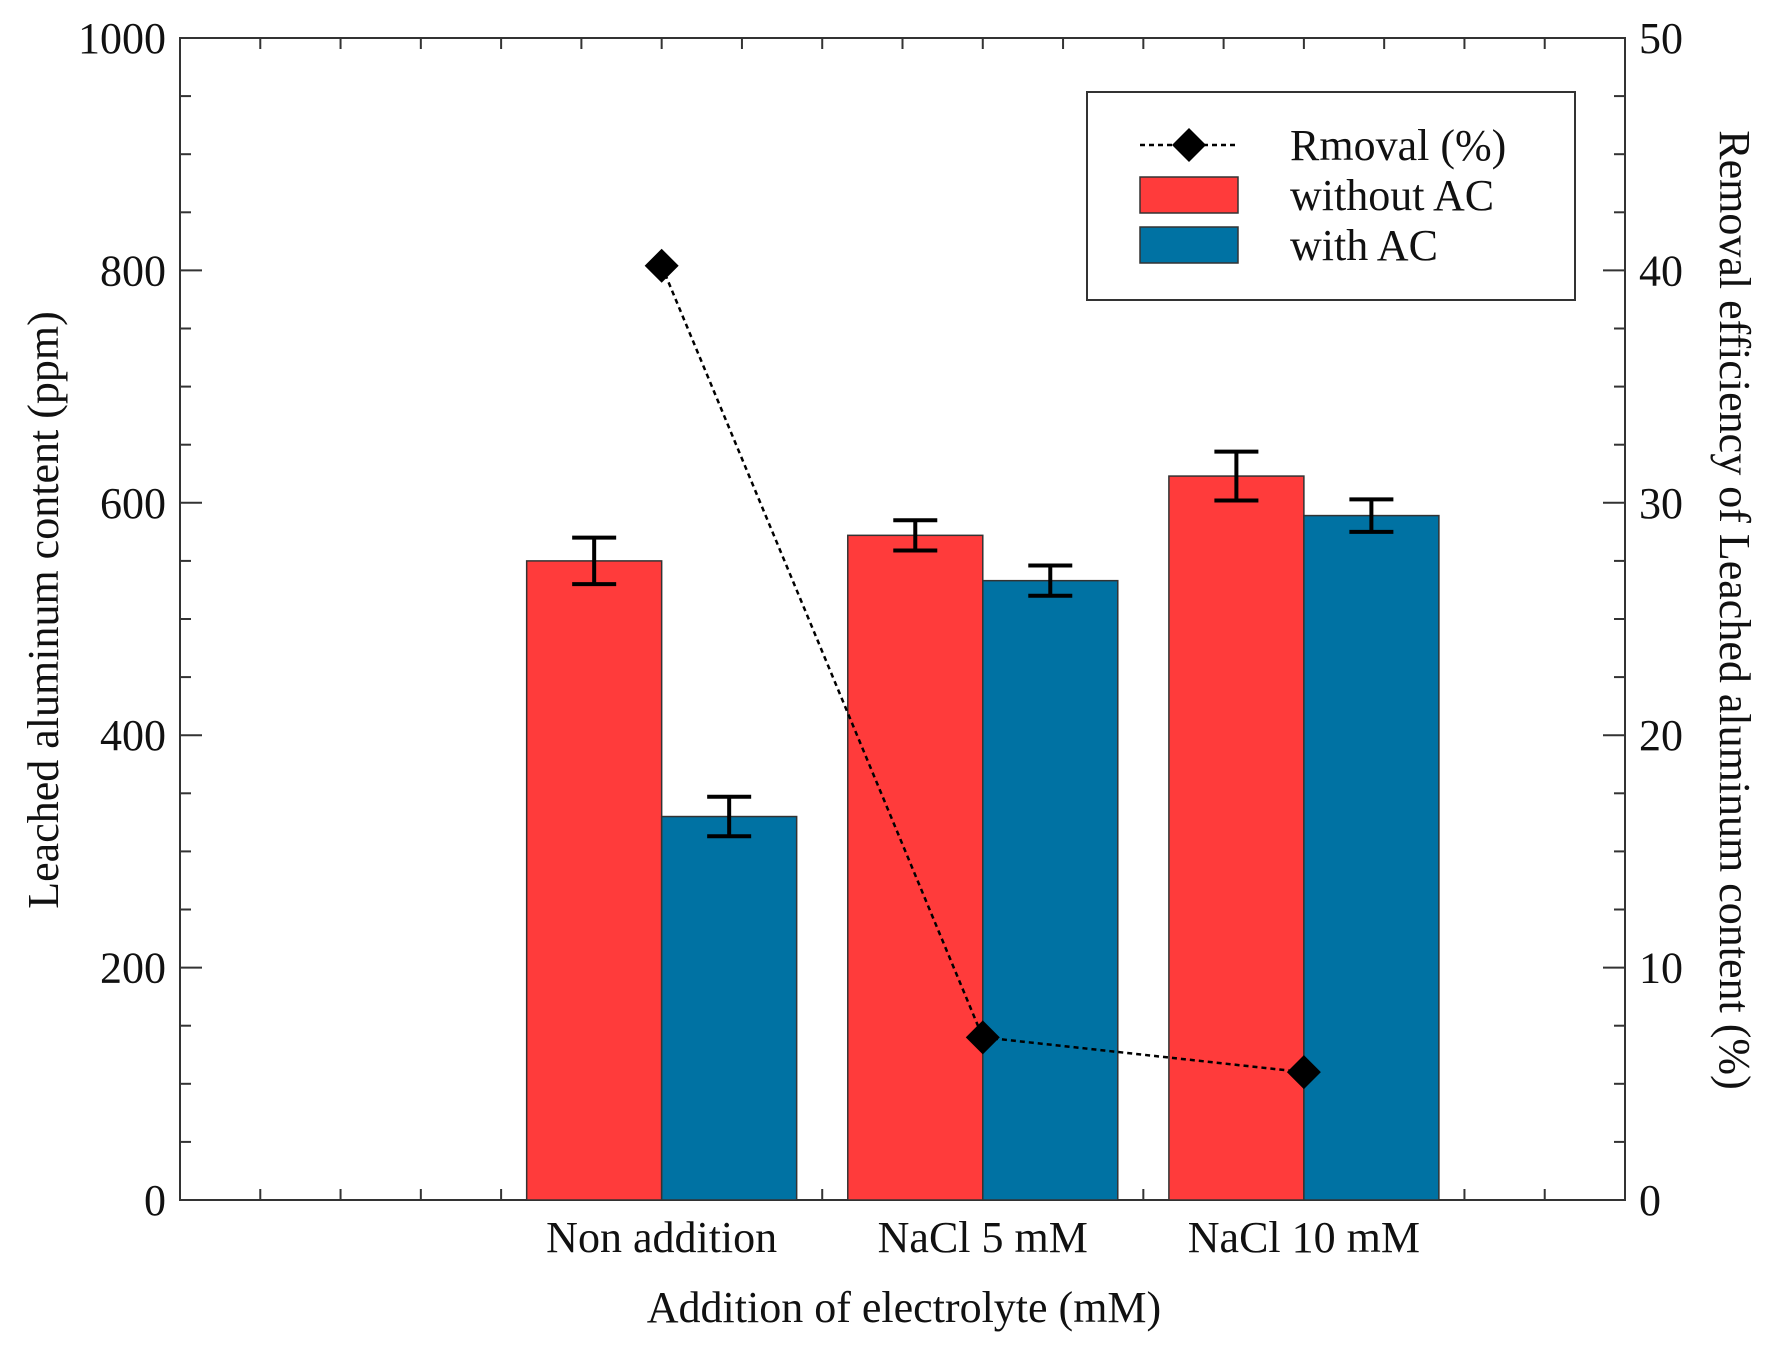  What do you see at coordinates (43, 609) in the screenshot?
I see `y-axis-title: Leached aluminum content (ppm)` at bounding box center [43, 609].